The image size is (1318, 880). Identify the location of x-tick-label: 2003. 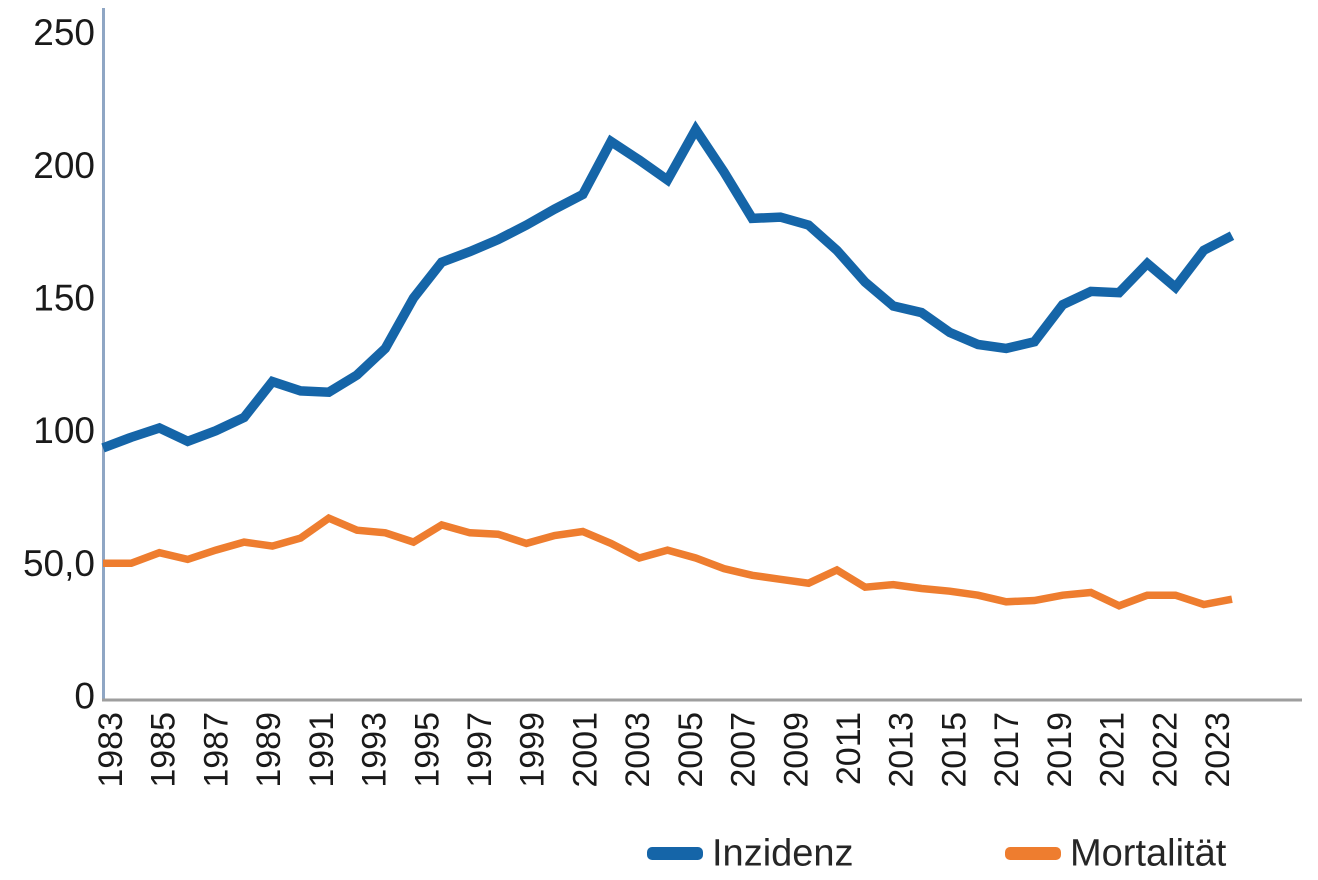
(638, 750).